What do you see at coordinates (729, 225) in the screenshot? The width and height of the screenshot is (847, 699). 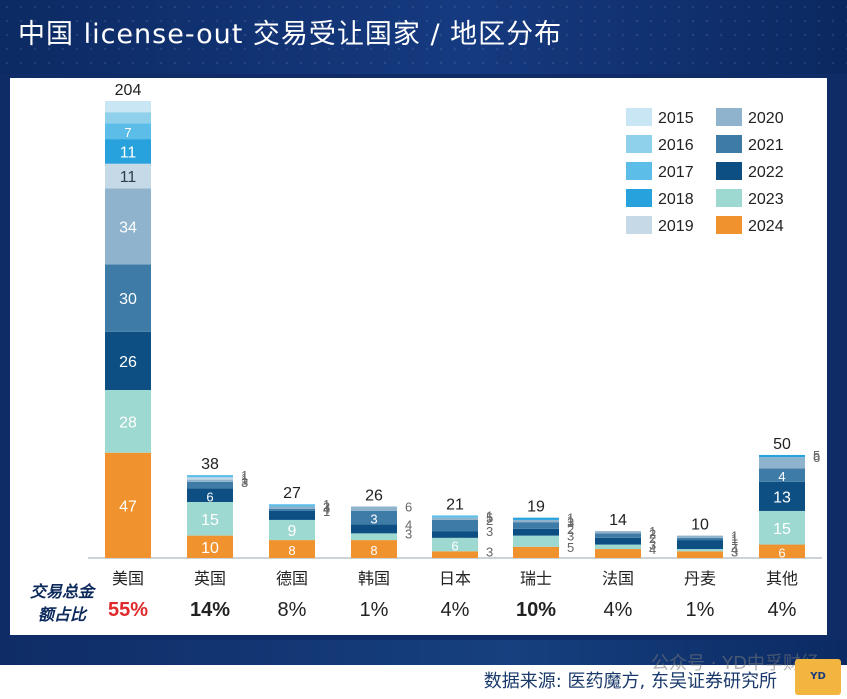 I see `legend-swatch-2024` at bounding box center [729, 225].